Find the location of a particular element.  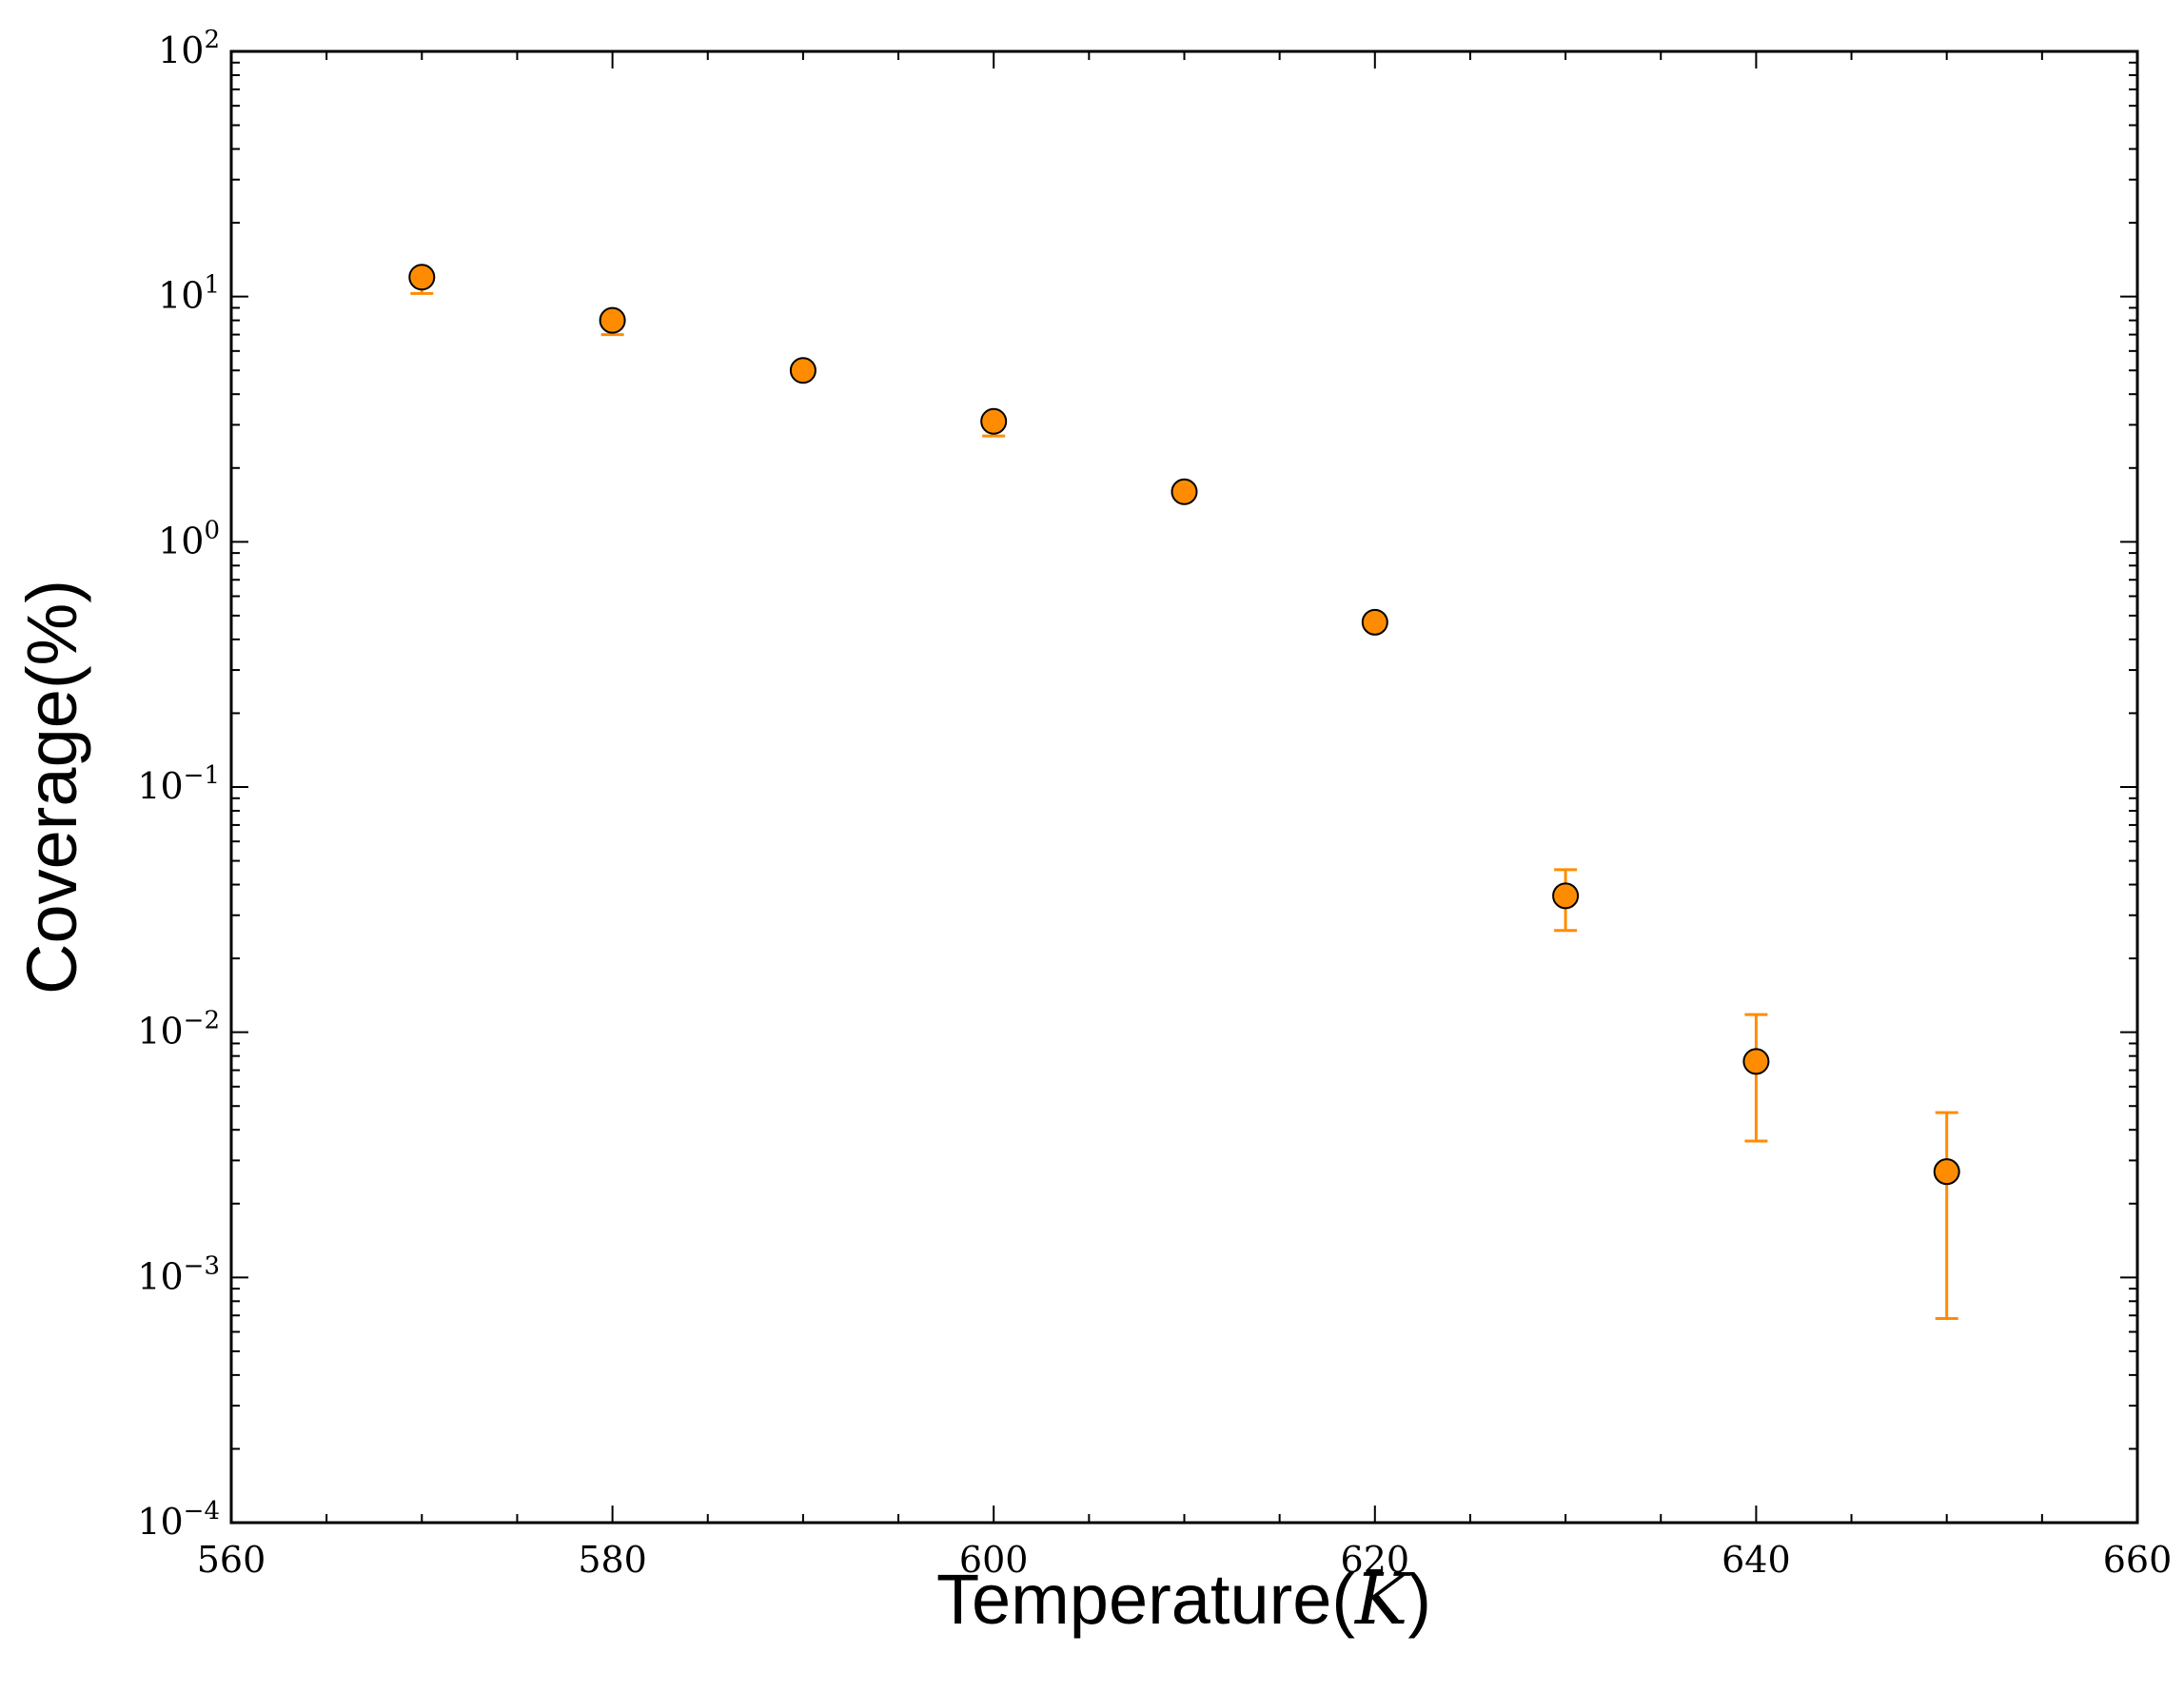

x-tick-label: 620 is located at coordinates (1375, 1560).